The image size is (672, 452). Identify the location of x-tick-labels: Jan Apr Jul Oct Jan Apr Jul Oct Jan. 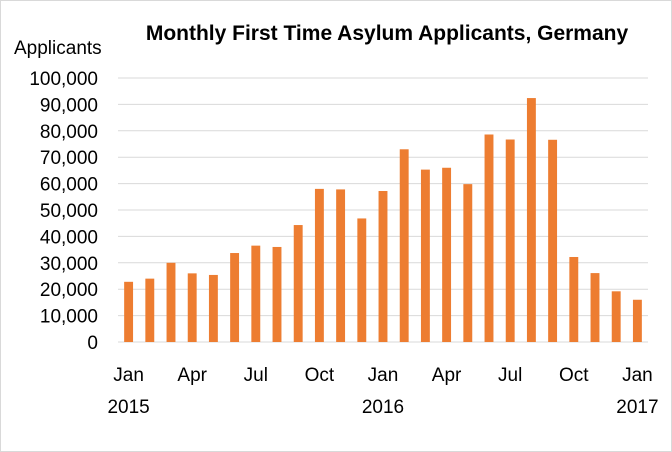
(382, 375).